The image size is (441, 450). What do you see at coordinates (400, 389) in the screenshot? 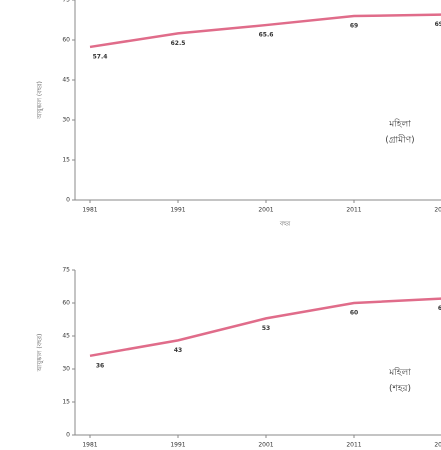
I see `annotation: (শহর)` at bounding box center [400, 389].